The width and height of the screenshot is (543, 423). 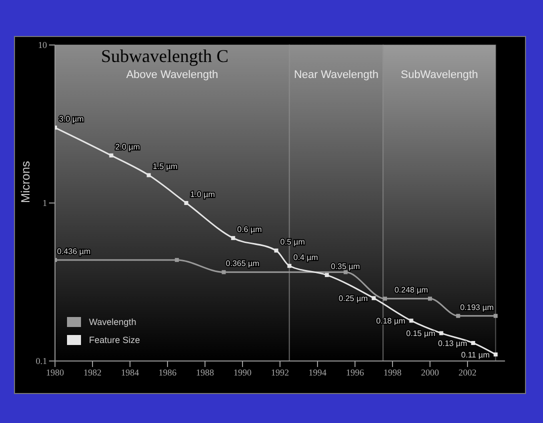 I want to click on legend-label: Wavelength, so click(x=112, y=322).